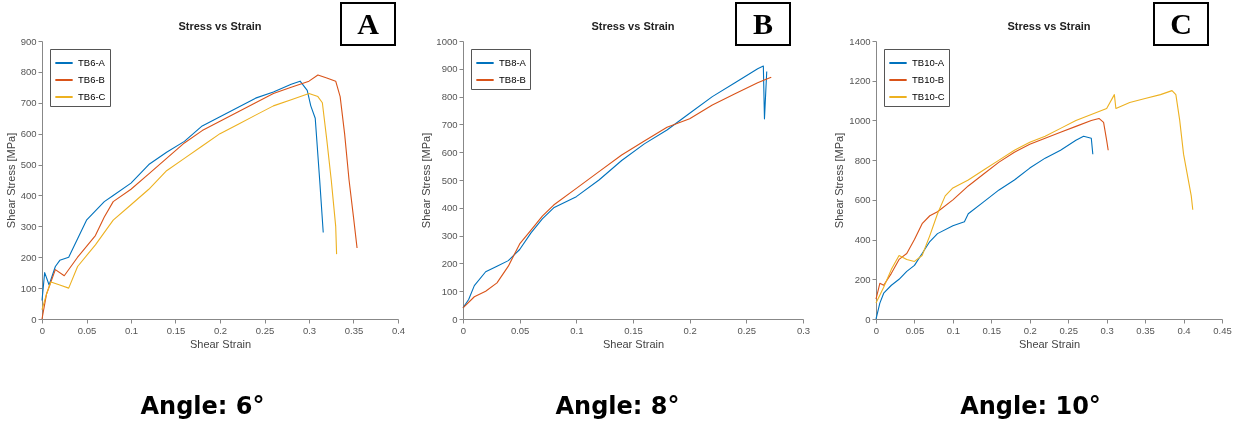 This screenshot has height=429, width=1255. Describe the element at coordinates (860, 81) in the screenshot. I see `y-tick-label: 1200` at that location.